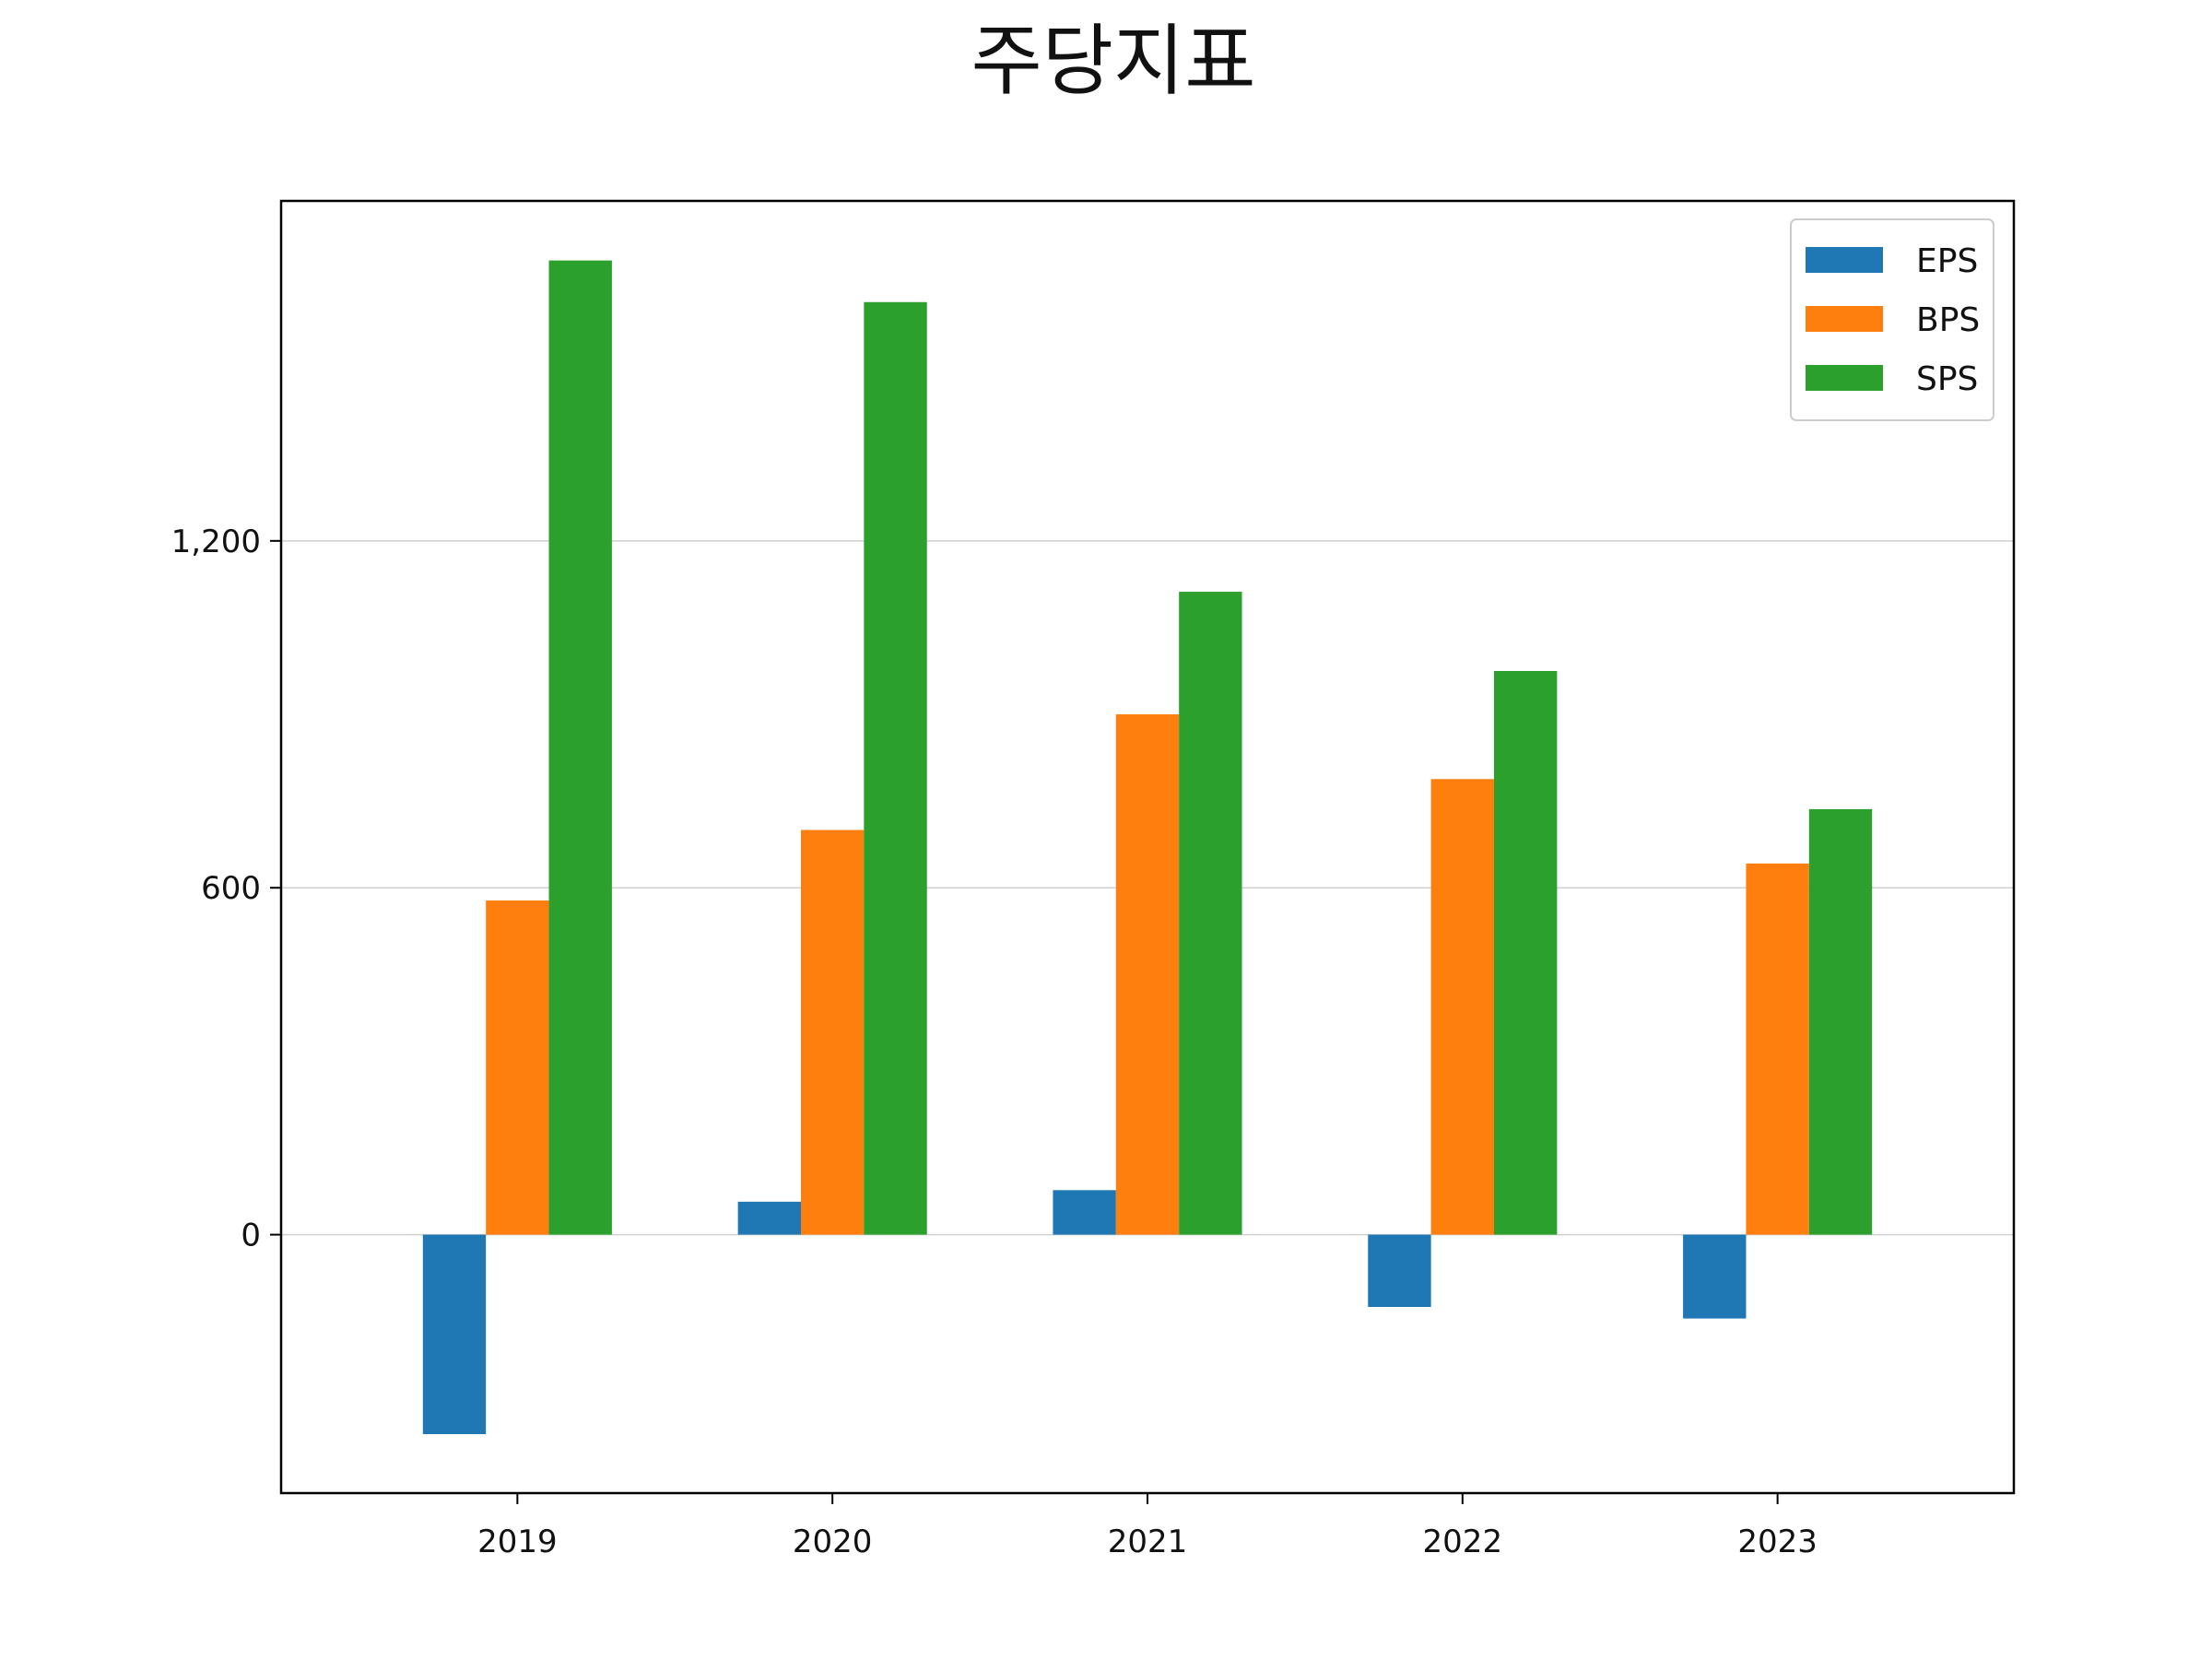  I want to click on bar-eps-2020, so click(769, 1218).